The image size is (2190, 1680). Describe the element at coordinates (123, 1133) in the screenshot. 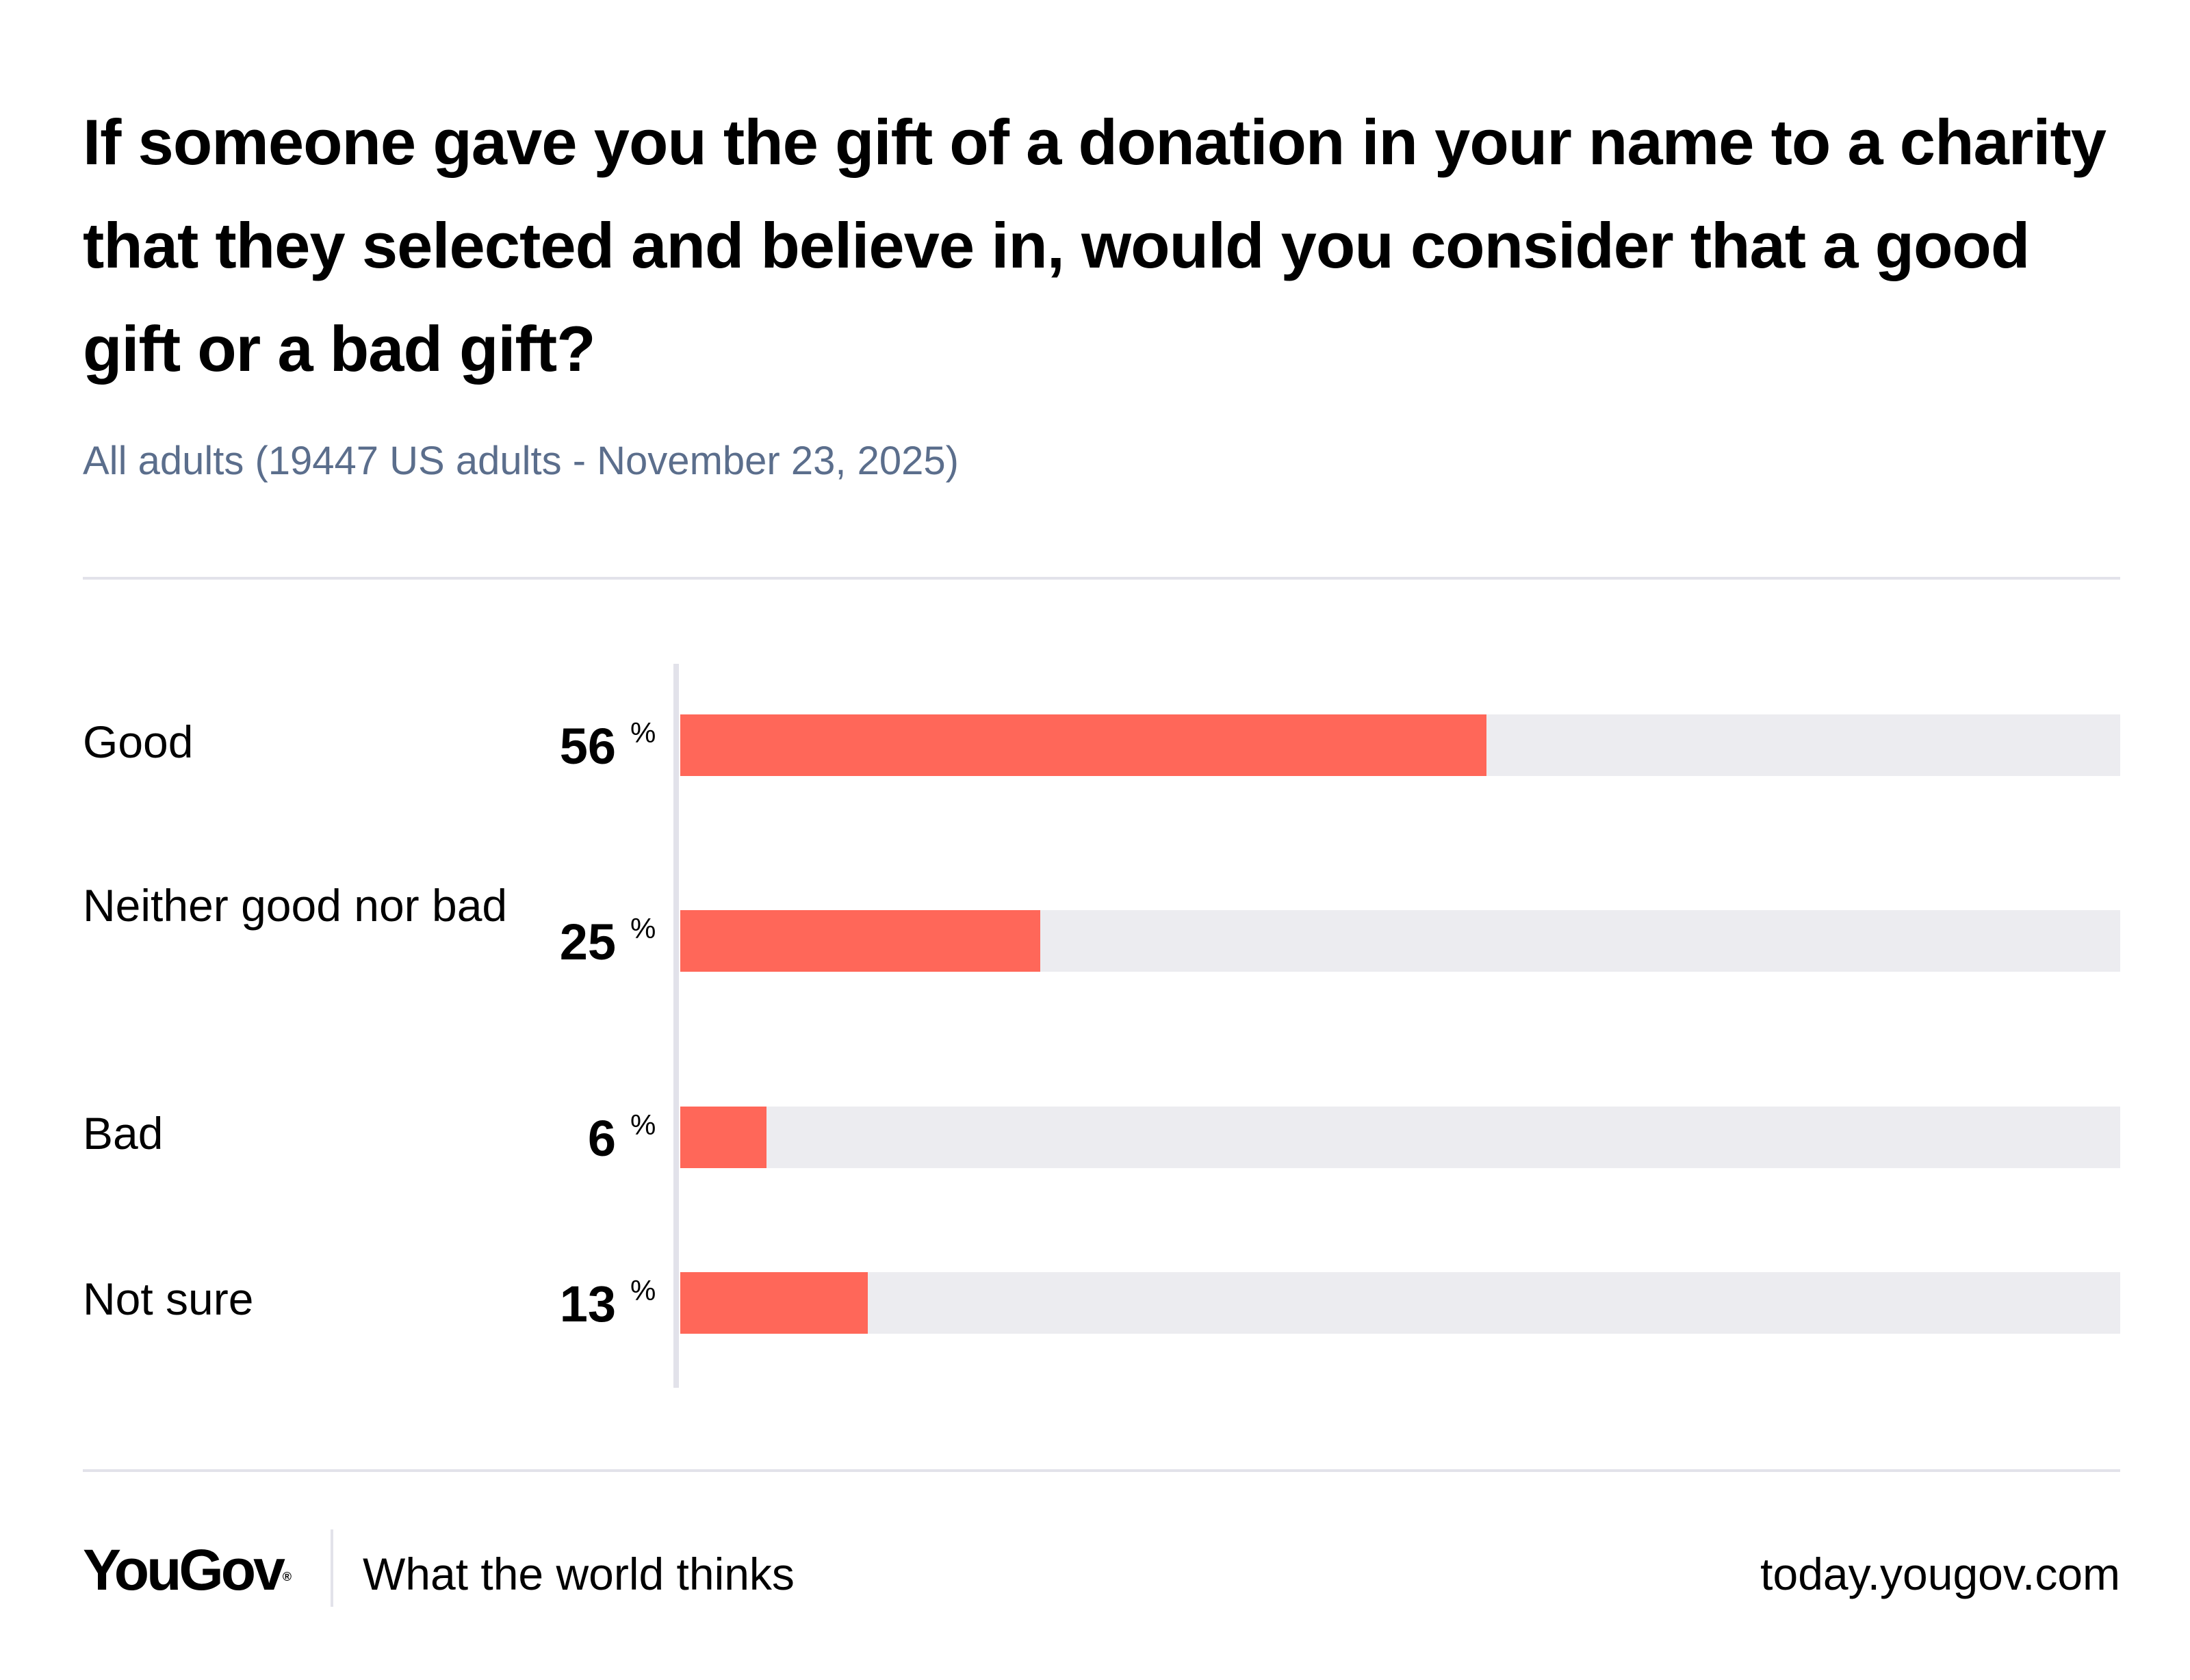

I see `category-label: Bad` at that location.